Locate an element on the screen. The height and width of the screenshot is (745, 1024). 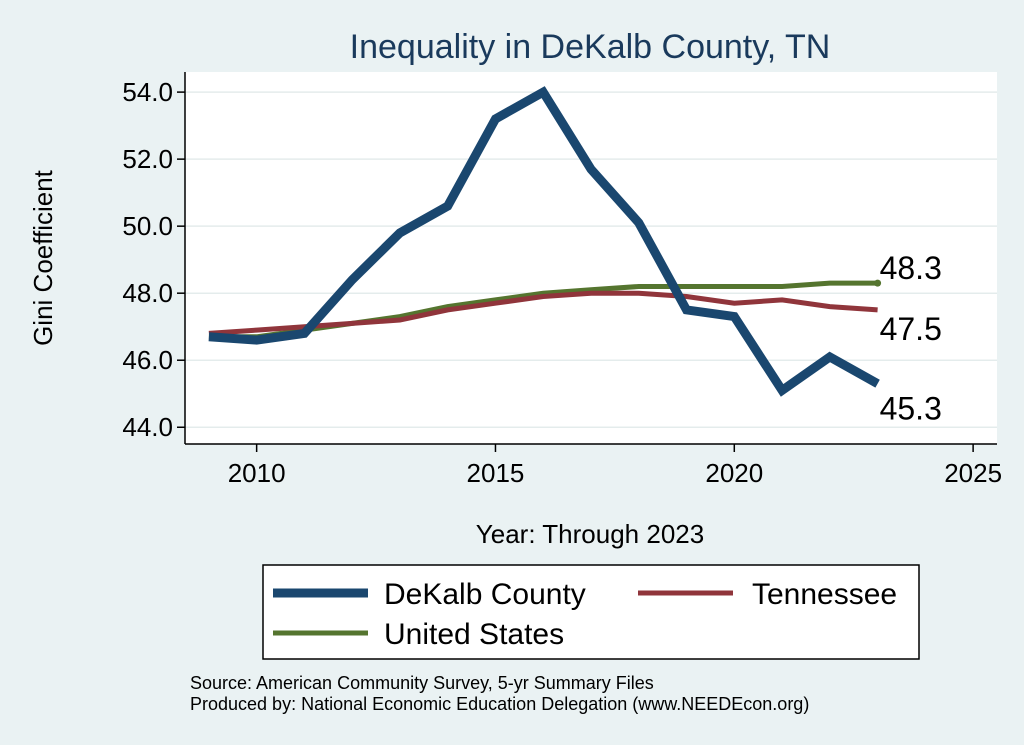
y-tick-label: 46.0 is located at coordinates (147, 360).